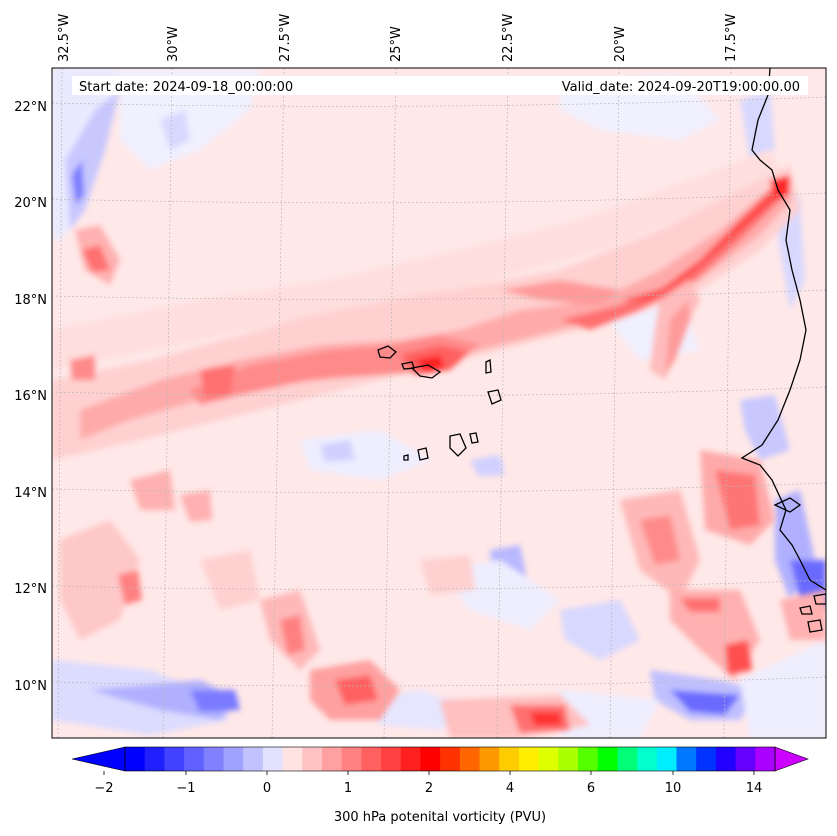 The width and height of the screenshot is (837, 836). I want to click on lon-label: 22.5°W, so click(508, 38).